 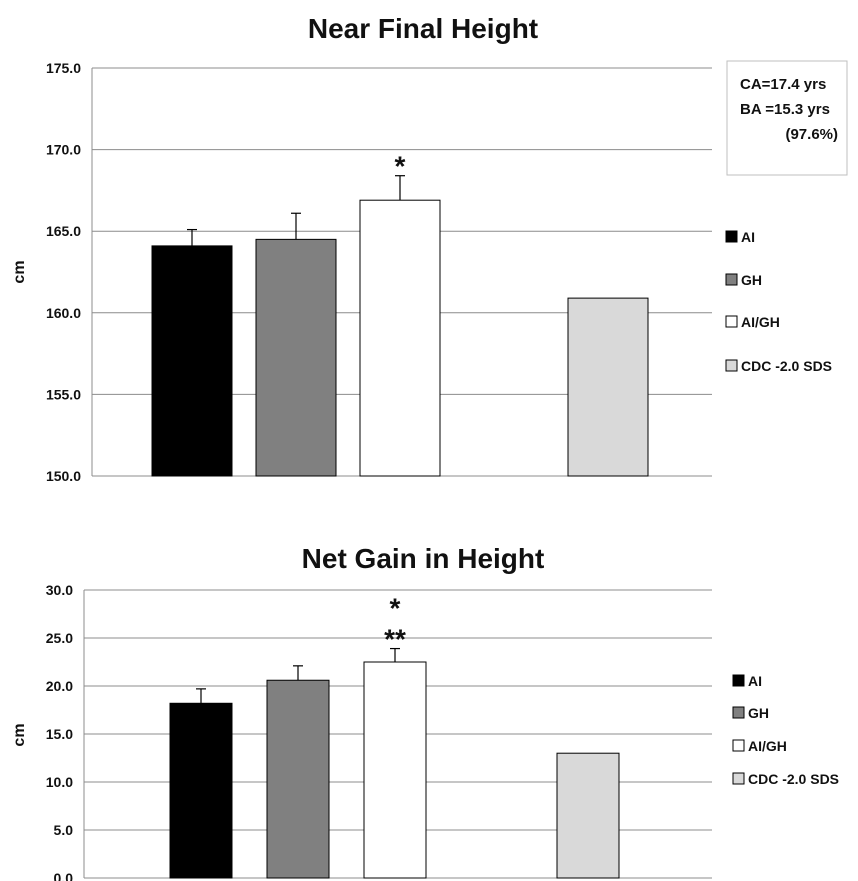 What do you see at coordinates (64, 830) in the screenshot?
I see `y-tick-label: 5.0` at bounding box center [64, 830].